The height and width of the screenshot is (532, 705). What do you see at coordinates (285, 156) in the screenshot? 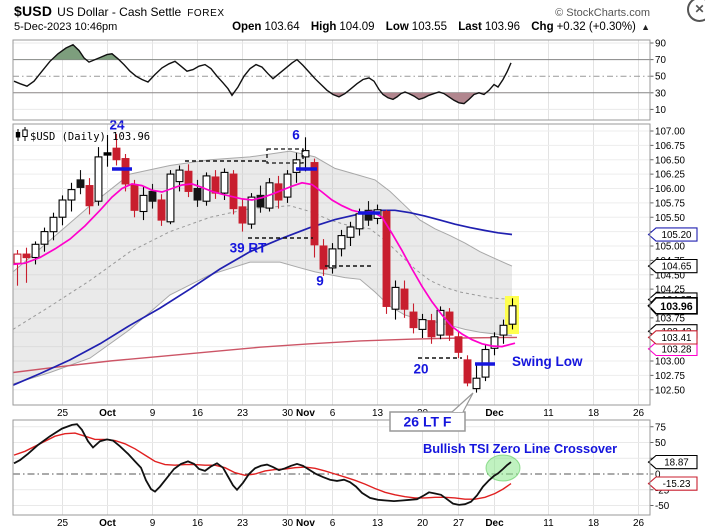
I see `dashed-box` at bounding box center [285, 156].